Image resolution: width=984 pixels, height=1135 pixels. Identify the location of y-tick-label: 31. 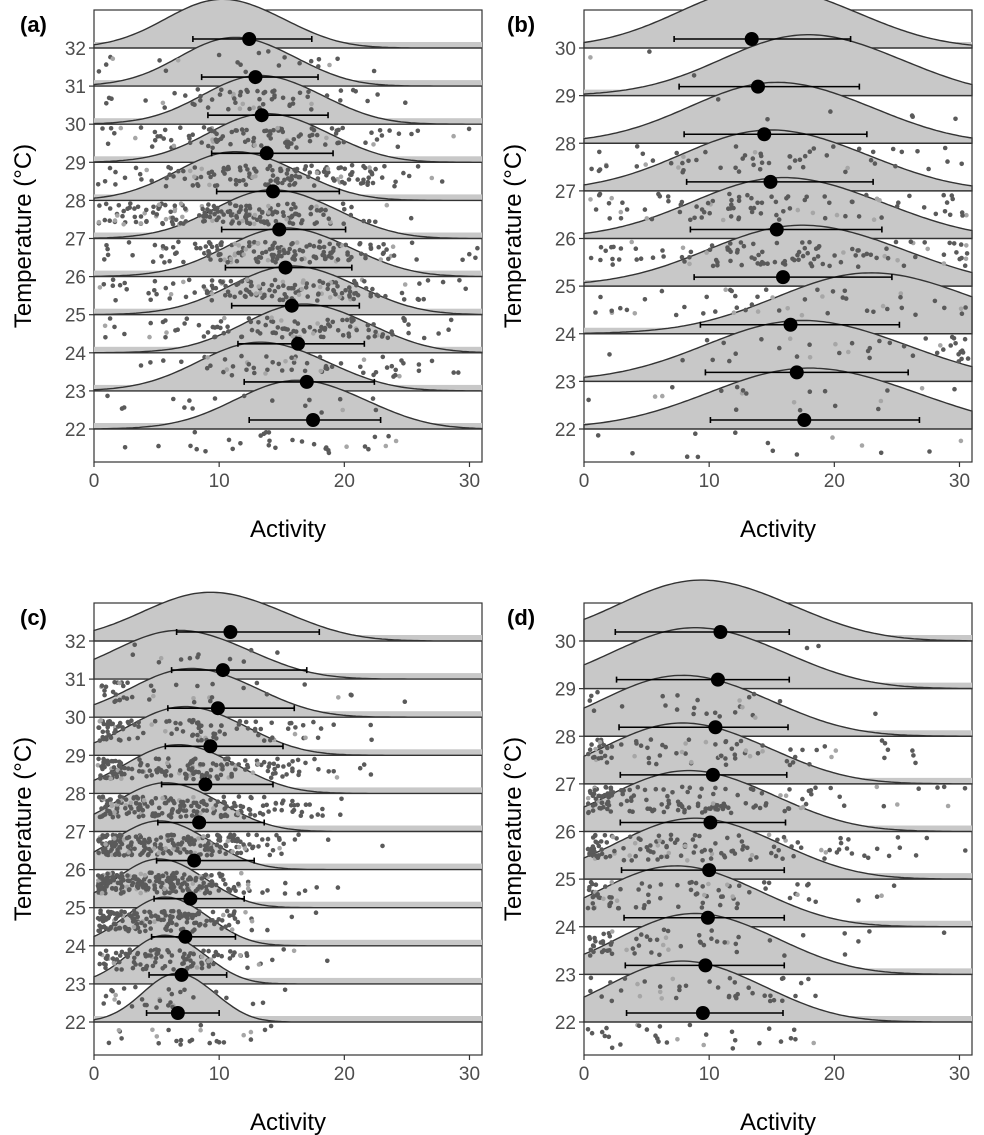
(75, 87).